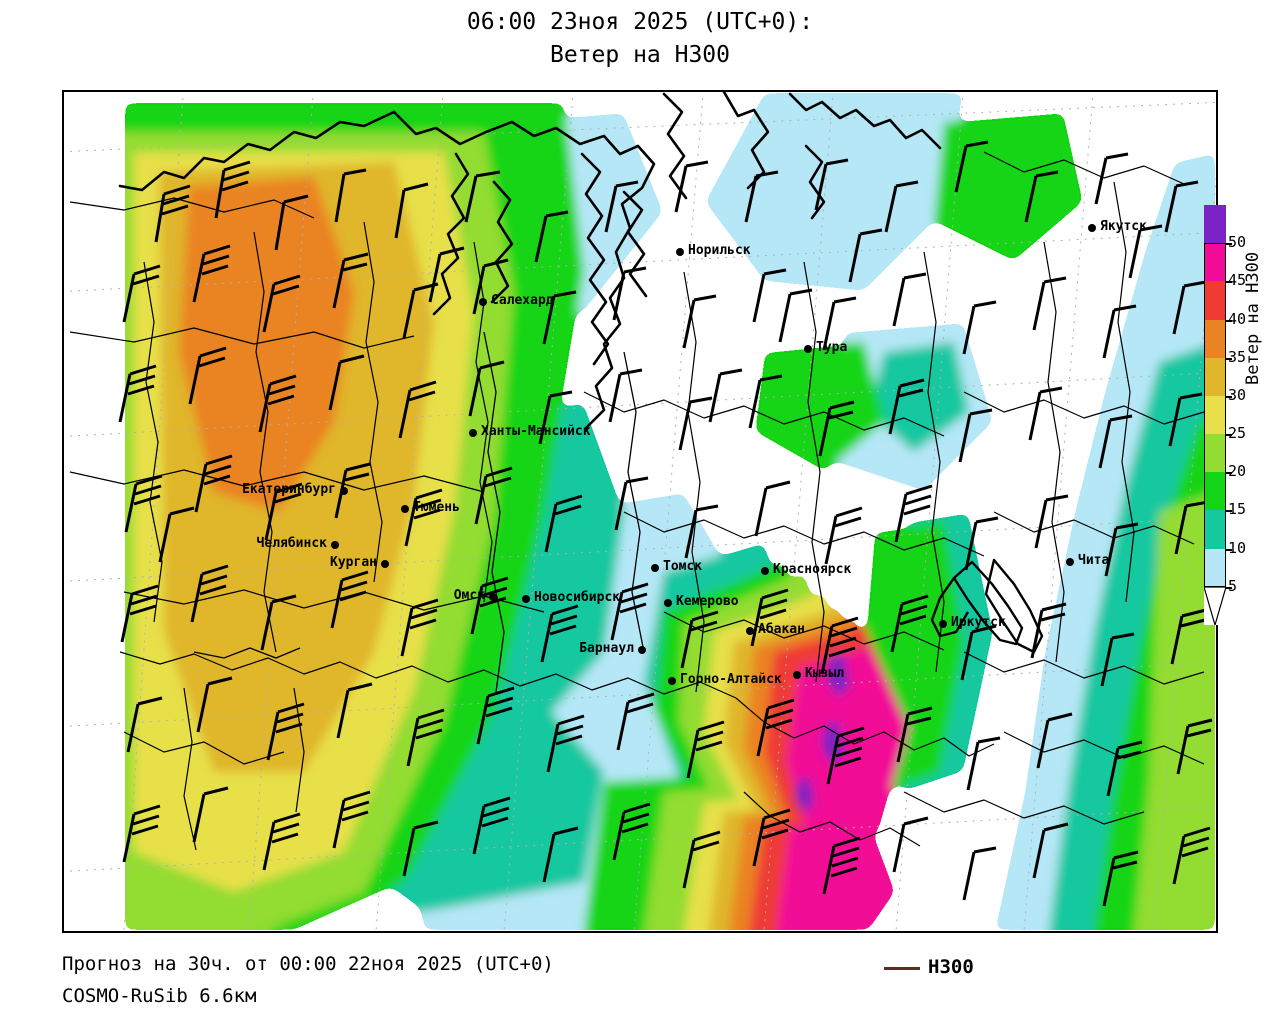 This screenshot has width=1280, height=1024. Describe the element at coordinates (1237, 471) in the screenshot. I see `colorbar-tick-label-20: 20` at that location.